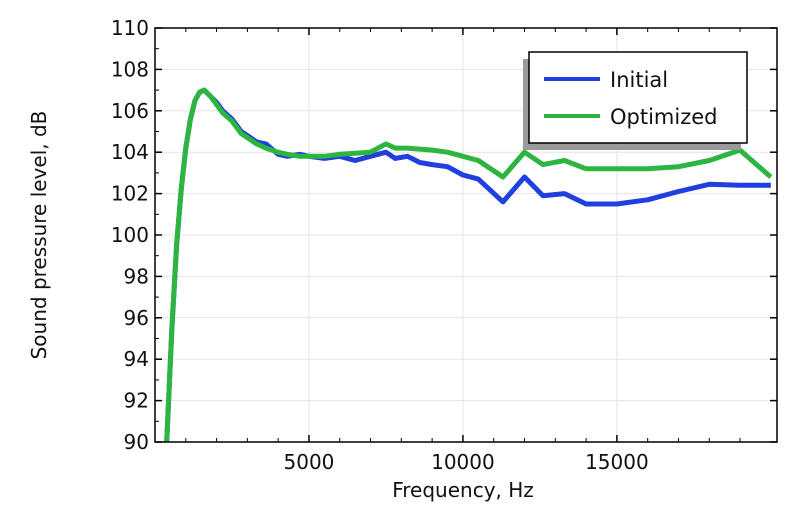 The width and height of the screenshot is (791, 509). Describe the element at coordinates (130, 111) in the screenshot. I see `y-tick-label: 106` at that location.